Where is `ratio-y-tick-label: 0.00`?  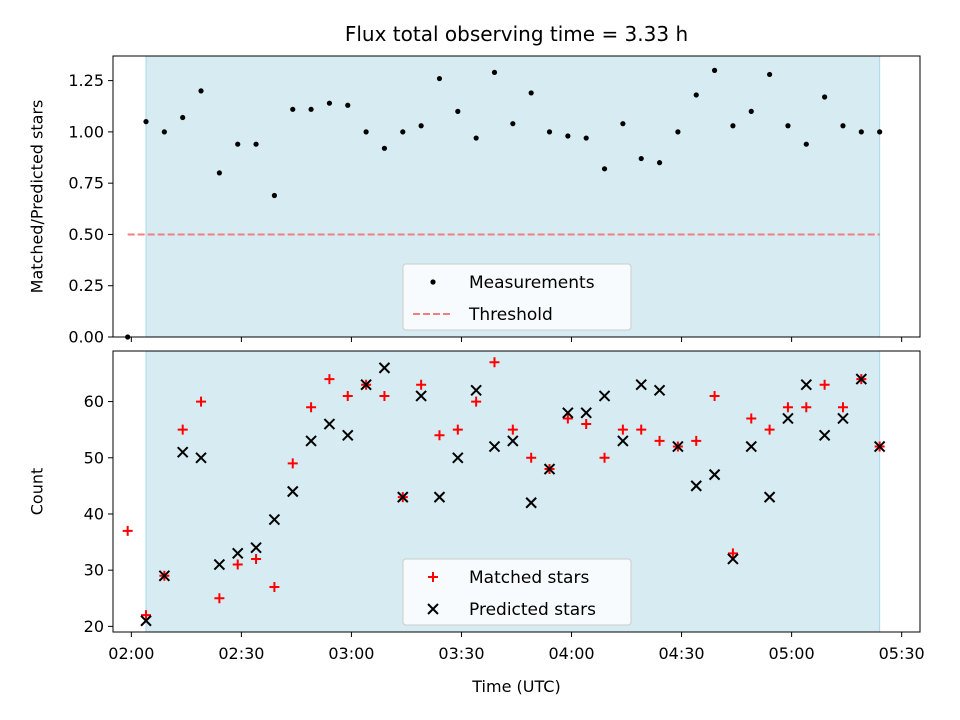
ratio-y-tick-label: 0.00 is located at coordinates (86, 337).